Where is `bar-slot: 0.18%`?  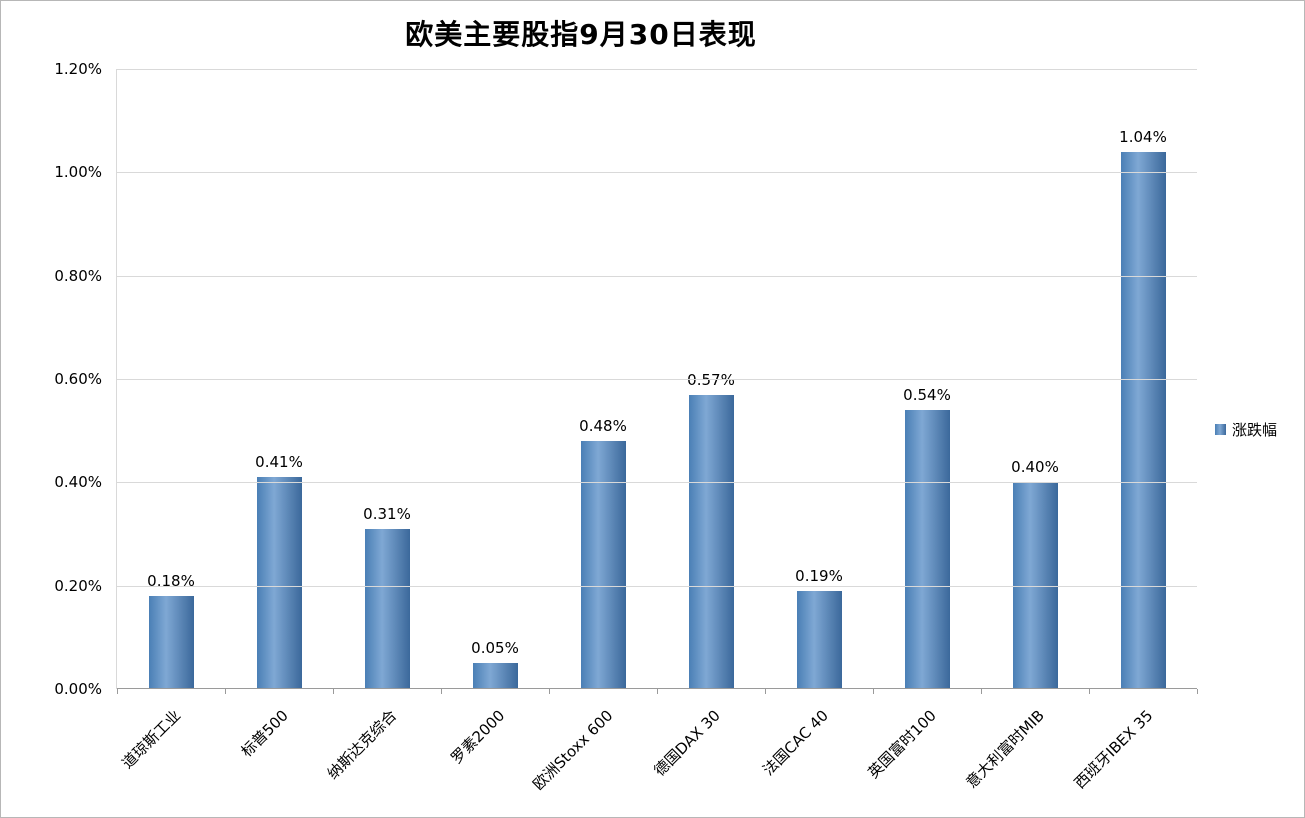
bar-slot: 0.18% is located at coordinates (171, 379).